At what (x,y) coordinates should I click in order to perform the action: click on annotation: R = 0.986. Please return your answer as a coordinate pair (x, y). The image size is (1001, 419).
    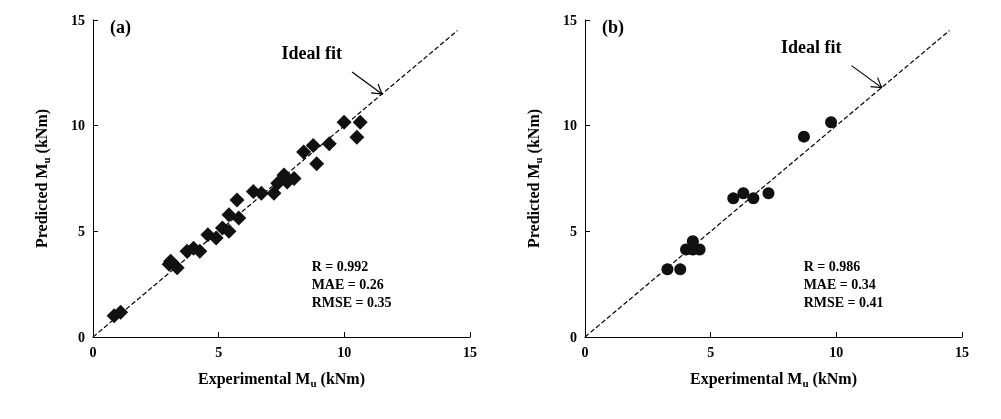
    Looking at the image, I should click on (832, 267).